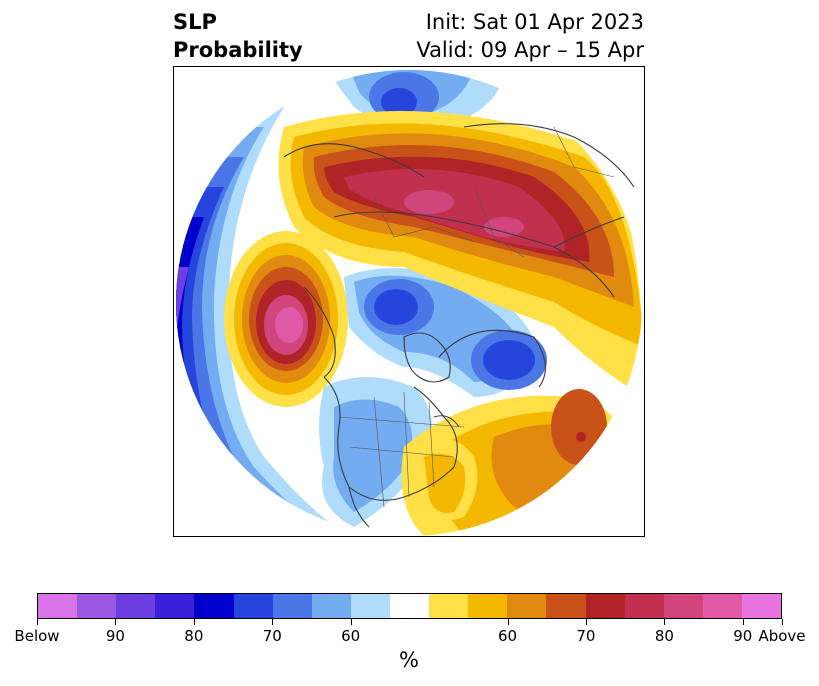 This screenshot has width=819, height=686. Describe the element at coordinates (195, 22) in the screenshot. I see `variable-title: SLP` at that location.